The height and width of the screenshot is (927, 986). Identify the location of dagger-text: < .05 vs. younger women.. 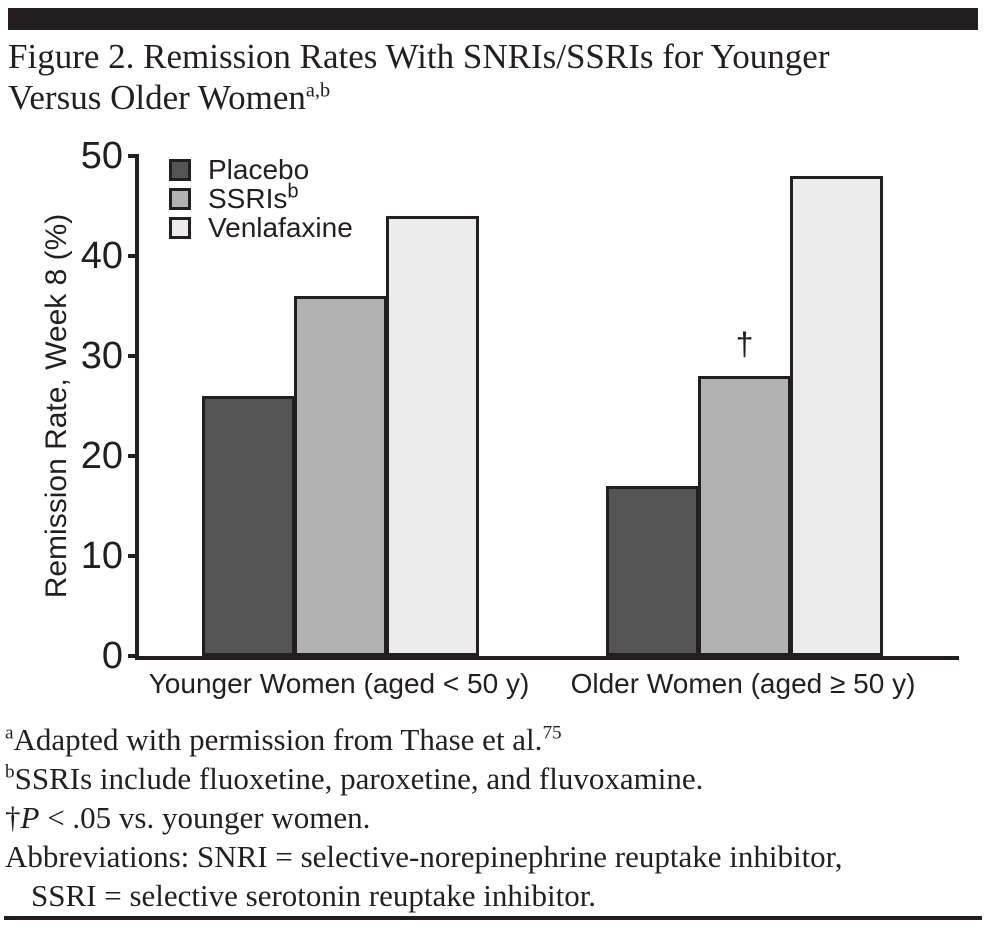
(205, 817).